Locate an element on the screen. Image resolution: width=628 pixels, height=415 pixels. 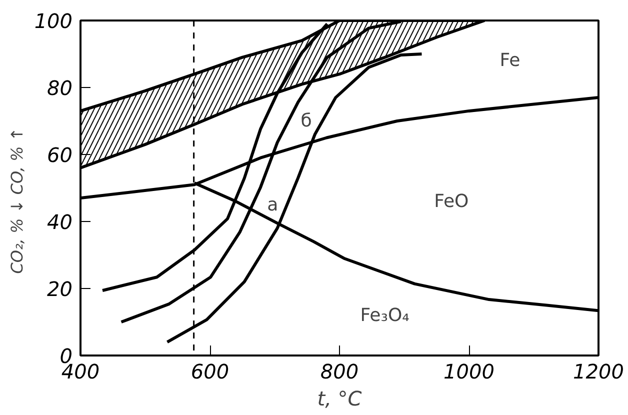
y-tick-label: 100 is located at coordinates (53, 21).